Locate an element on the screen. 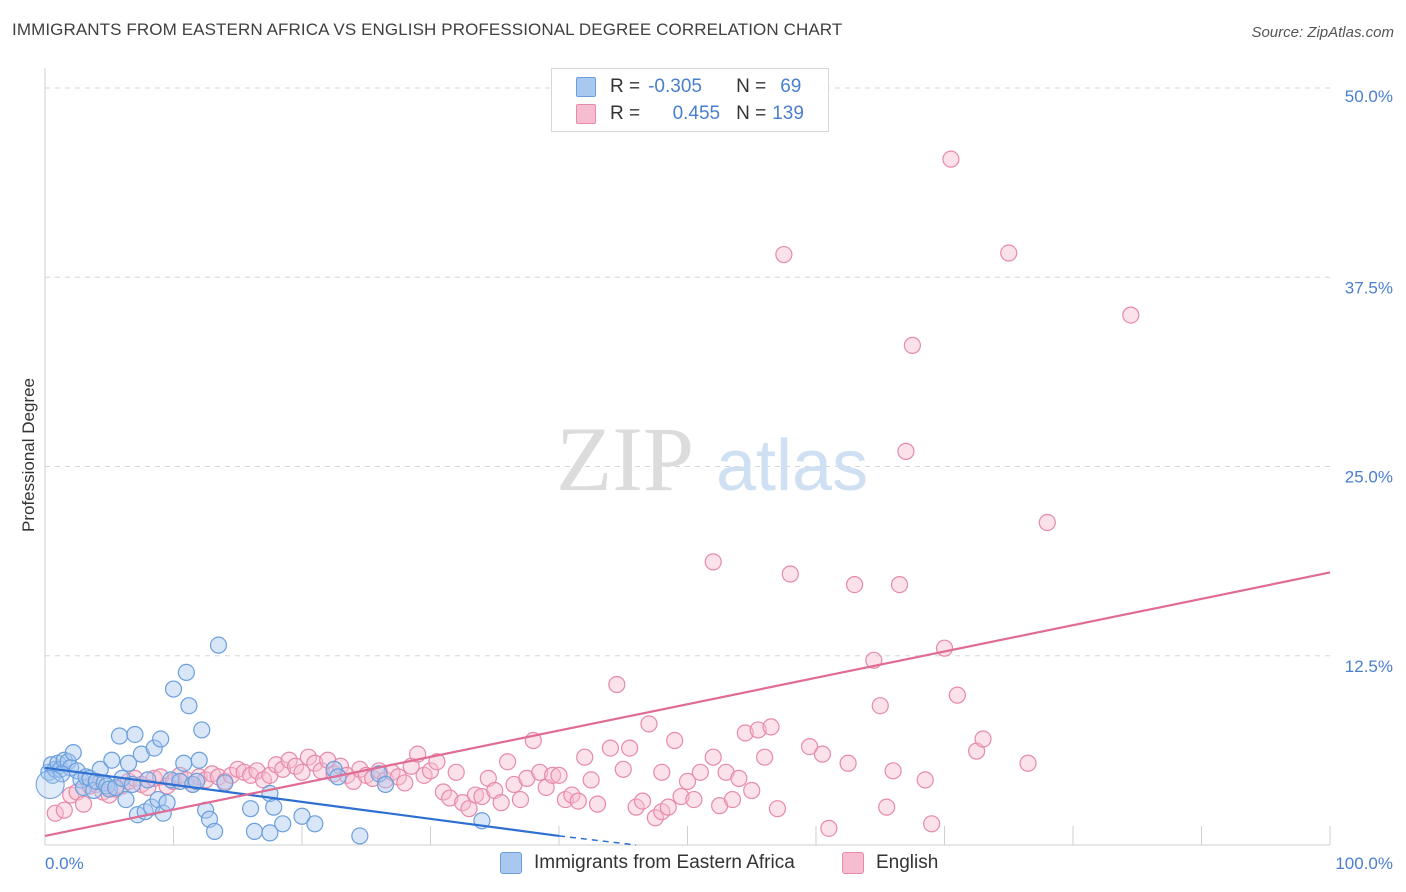 The height and width of the screenshot is (892, 1406). source-label: Source: ZipAtlas.com is located at coordinates (1322, 32).